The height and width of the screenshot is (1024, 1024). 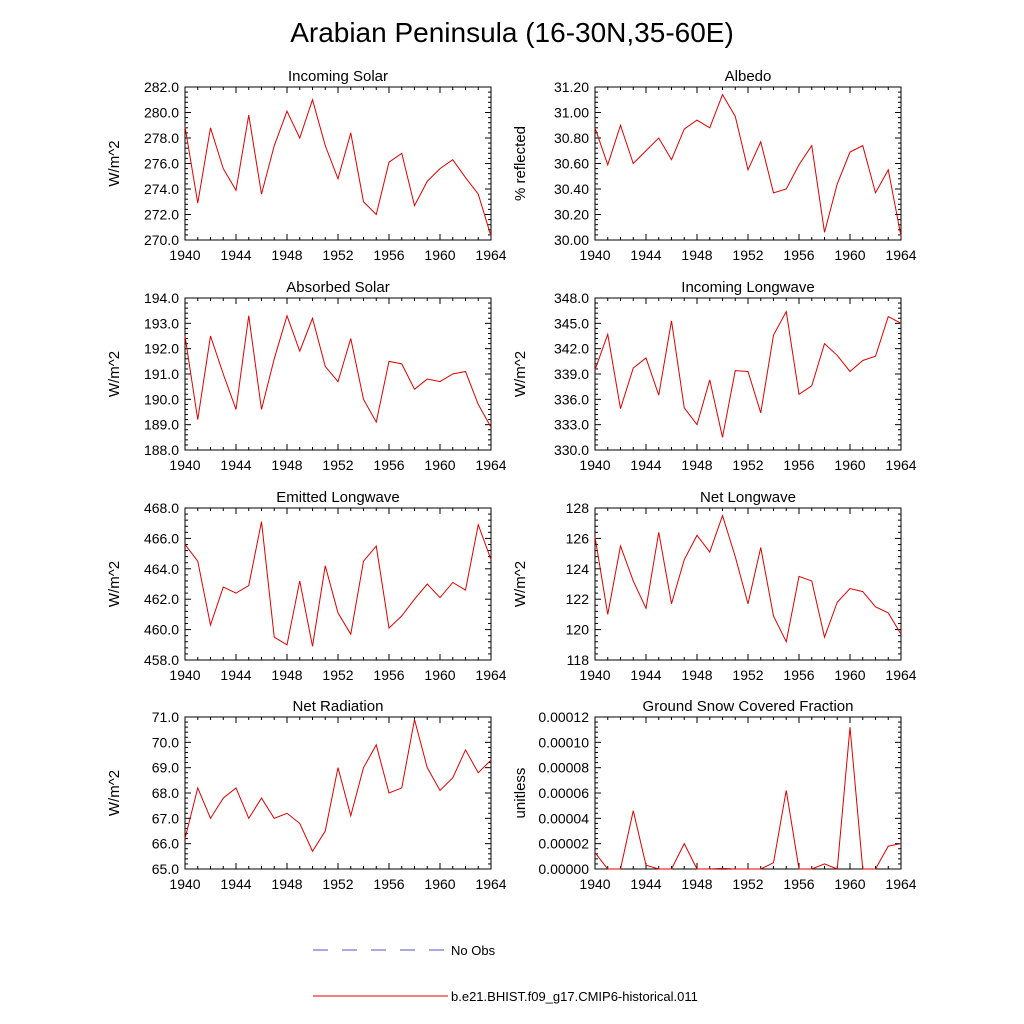 What do you see at coordinates (161, 138) in the screenshot?
I see `y-tick-label: 278.0` at bounding box center [161, 138].